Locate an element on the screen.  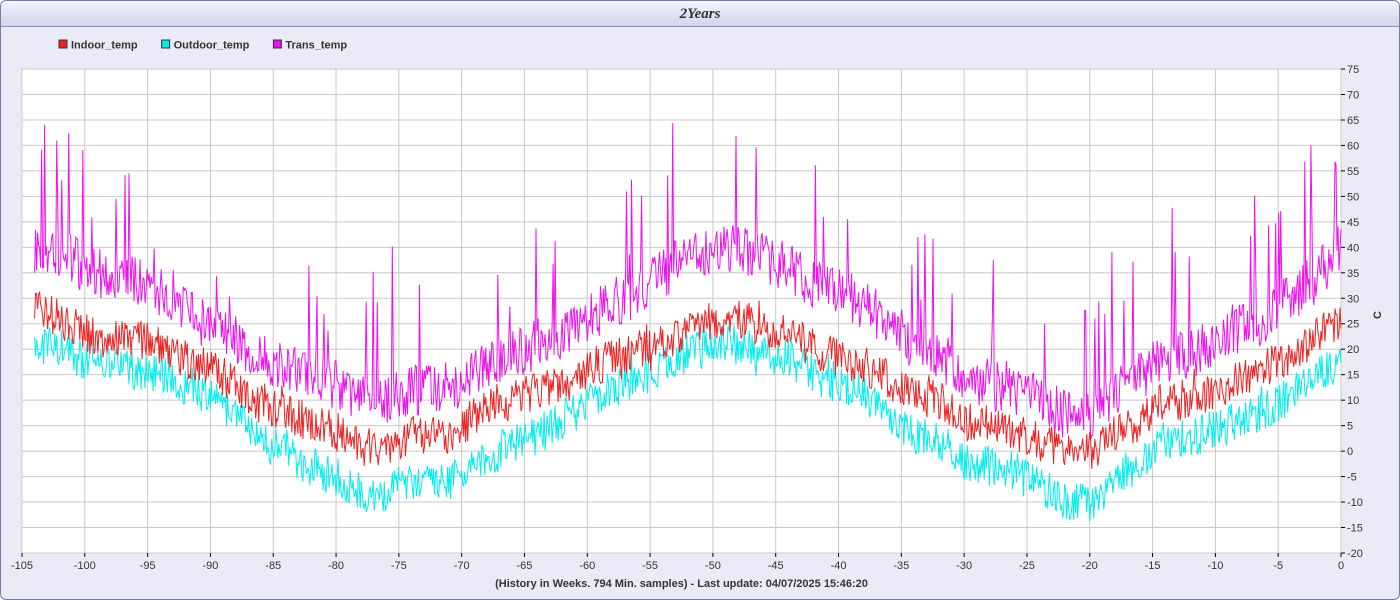
x-tick-label: -45 is located at coordinates (776, 566).